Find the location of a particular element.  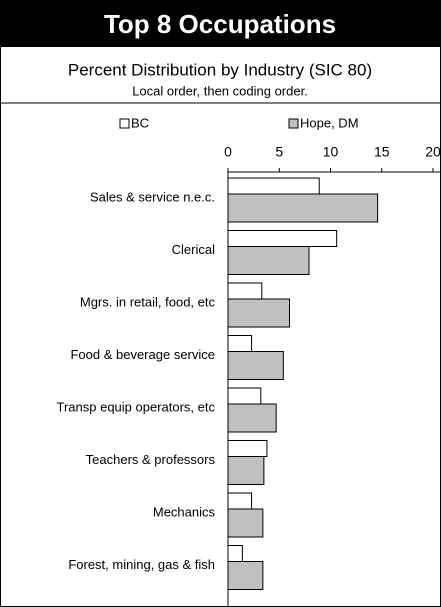

x-tick-label: 20 is located at coordinates (433, 152).